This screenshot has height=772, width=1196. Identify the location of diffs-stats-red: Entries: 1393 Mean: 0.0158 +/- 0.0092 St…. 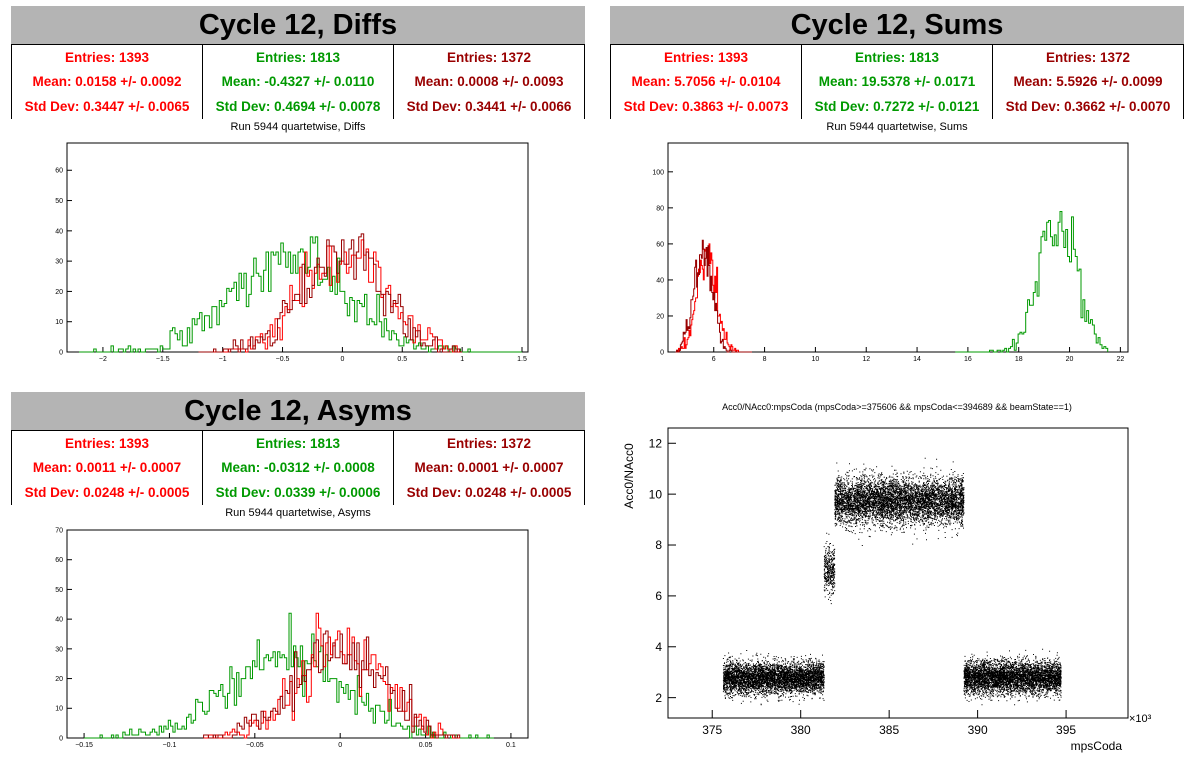
(107, 82).